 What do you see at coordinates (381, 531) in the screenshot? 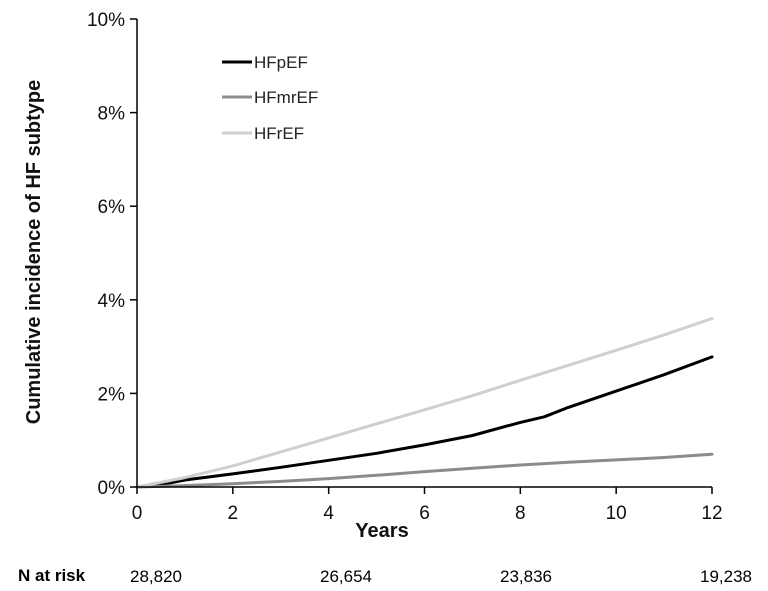
I see `x-axis-title: Years` at bounding box center [381, 531].